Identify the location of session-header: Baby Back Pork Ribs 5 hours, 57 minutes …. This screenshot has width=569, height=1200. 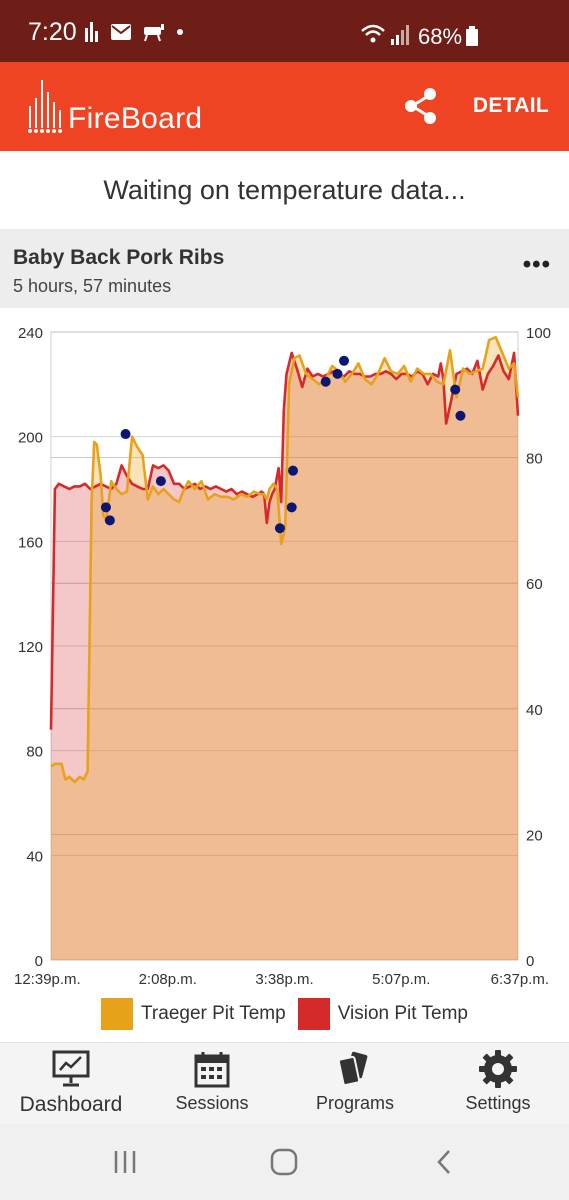
(284, 268).